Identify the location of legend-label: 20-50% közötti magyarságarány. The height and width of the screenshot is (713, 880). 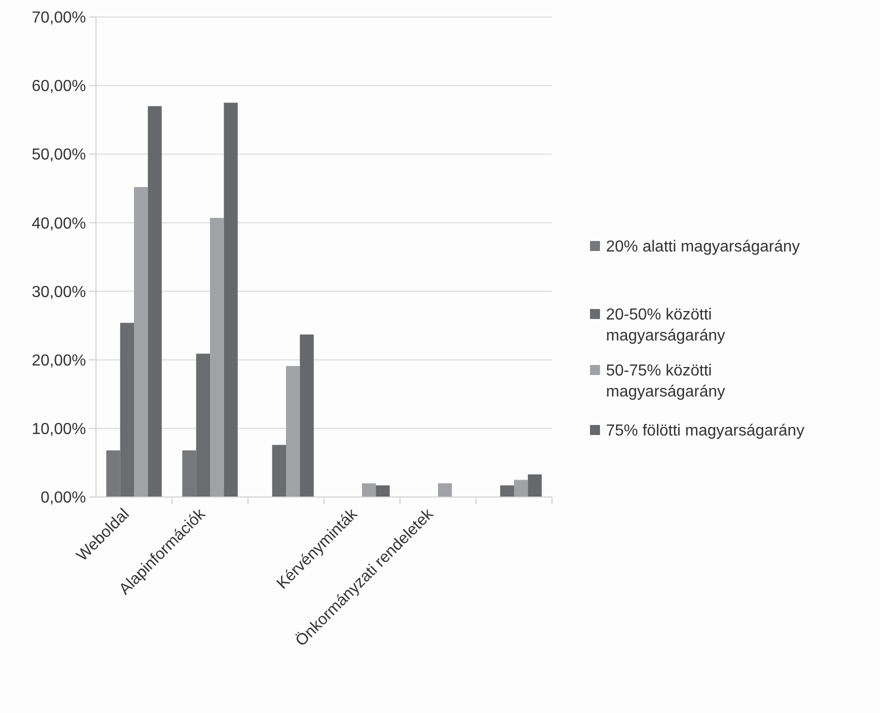
(666, 325).